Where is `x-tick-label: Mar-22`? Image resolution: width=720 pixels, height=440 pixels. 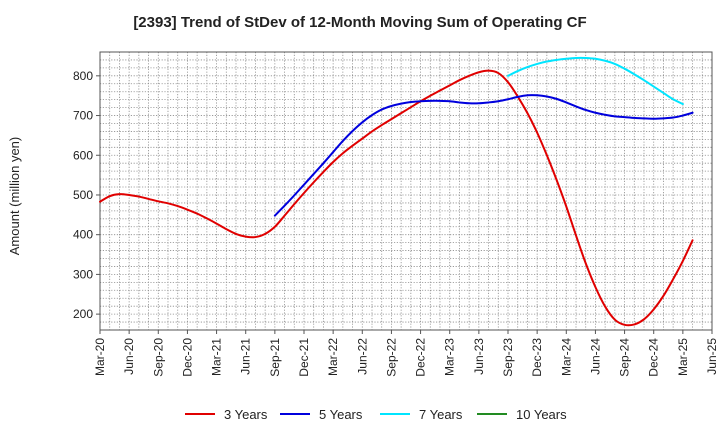 x-tick-label: Mar-22 is located at coordinates (333, 357).